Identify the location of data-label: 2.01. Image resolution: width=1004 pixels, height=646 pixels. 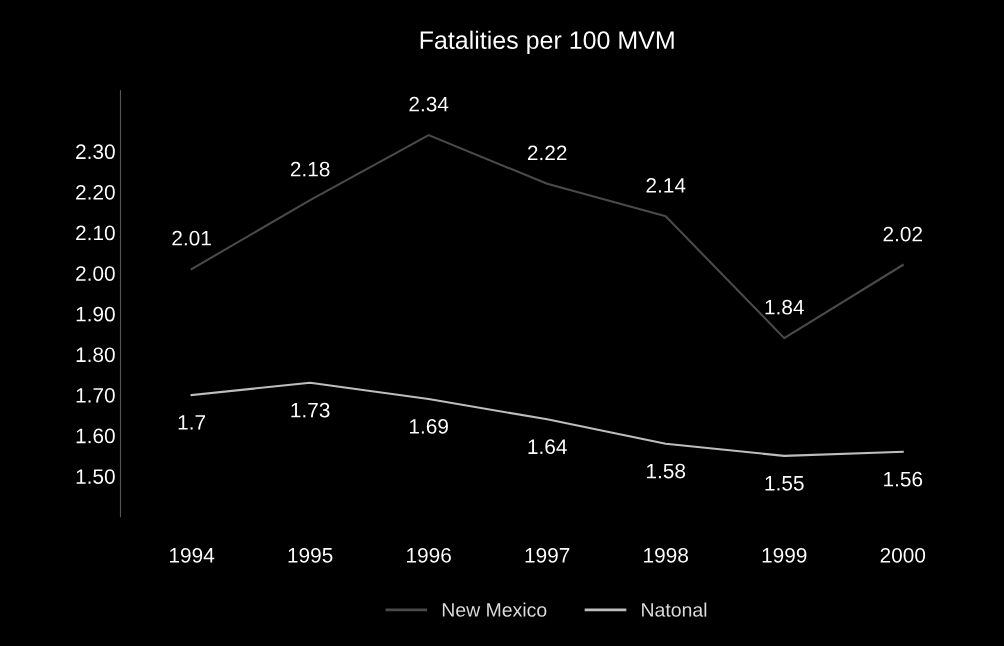
(191, 238).